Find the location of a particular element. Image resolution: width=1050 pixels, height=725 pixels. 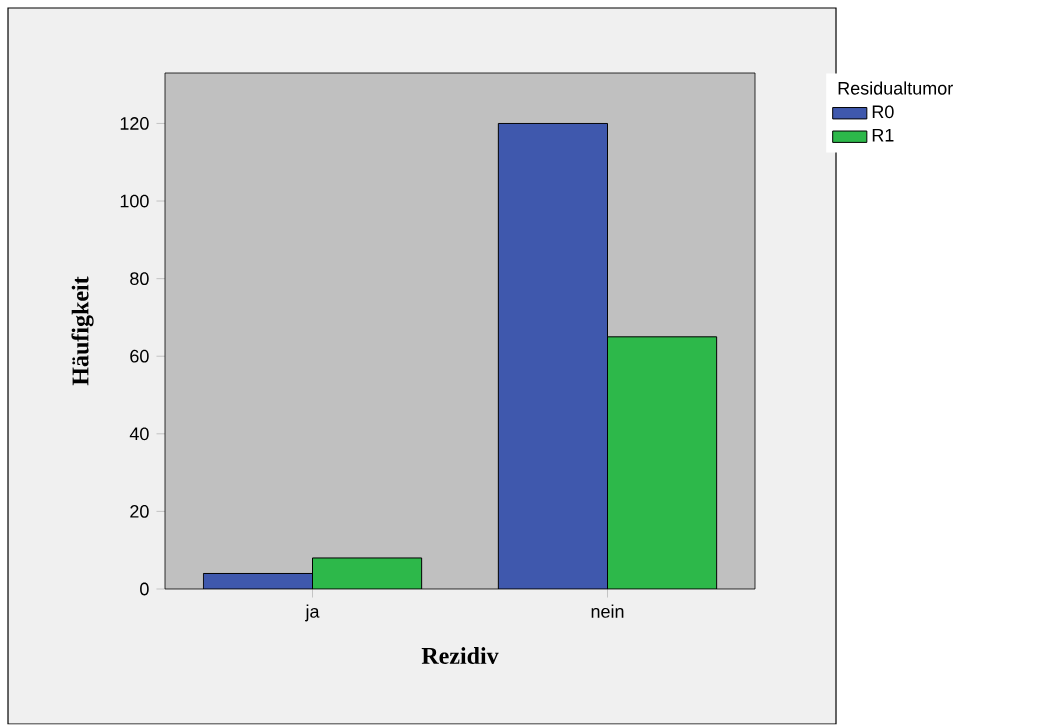

y-tick-label: 60 is located at coordinates (139, 356).